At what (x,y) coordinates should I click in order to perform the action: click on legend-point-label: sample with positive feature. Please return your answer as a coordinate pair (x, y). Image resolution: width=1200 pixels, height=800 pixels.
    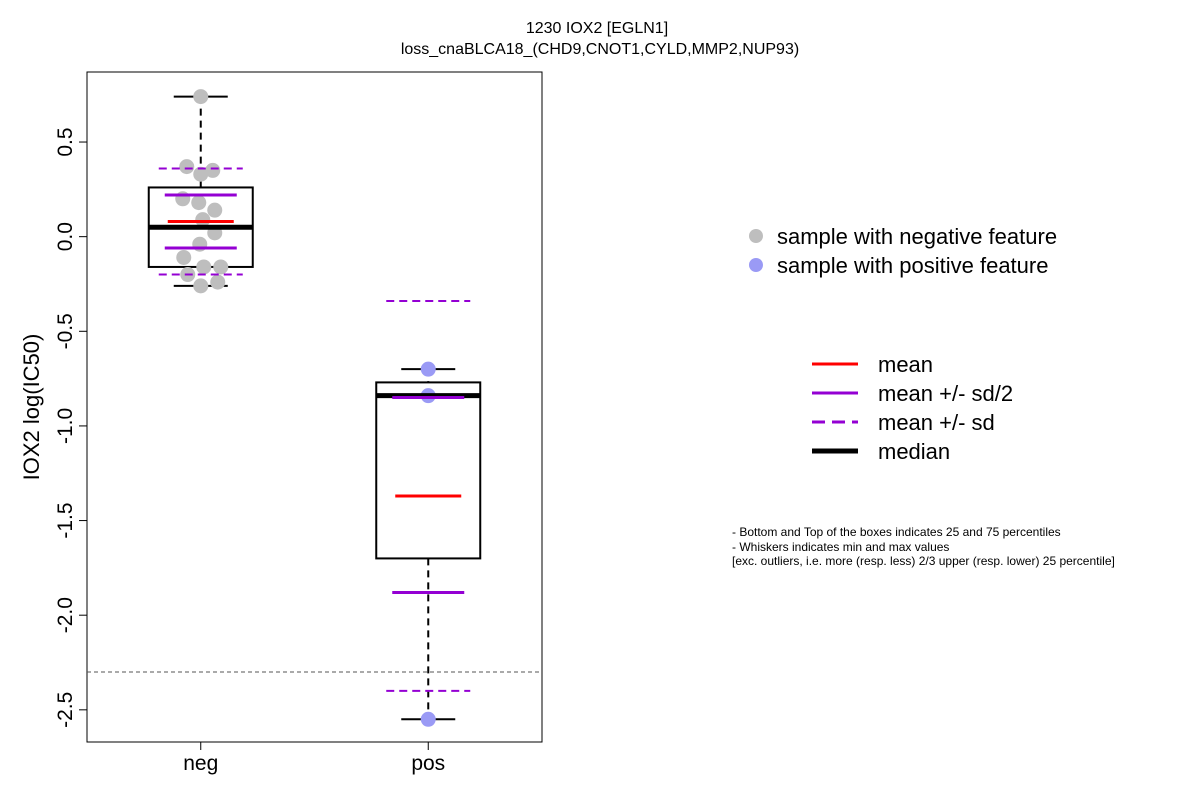
    Looking at the image, I should click on (912, 265).